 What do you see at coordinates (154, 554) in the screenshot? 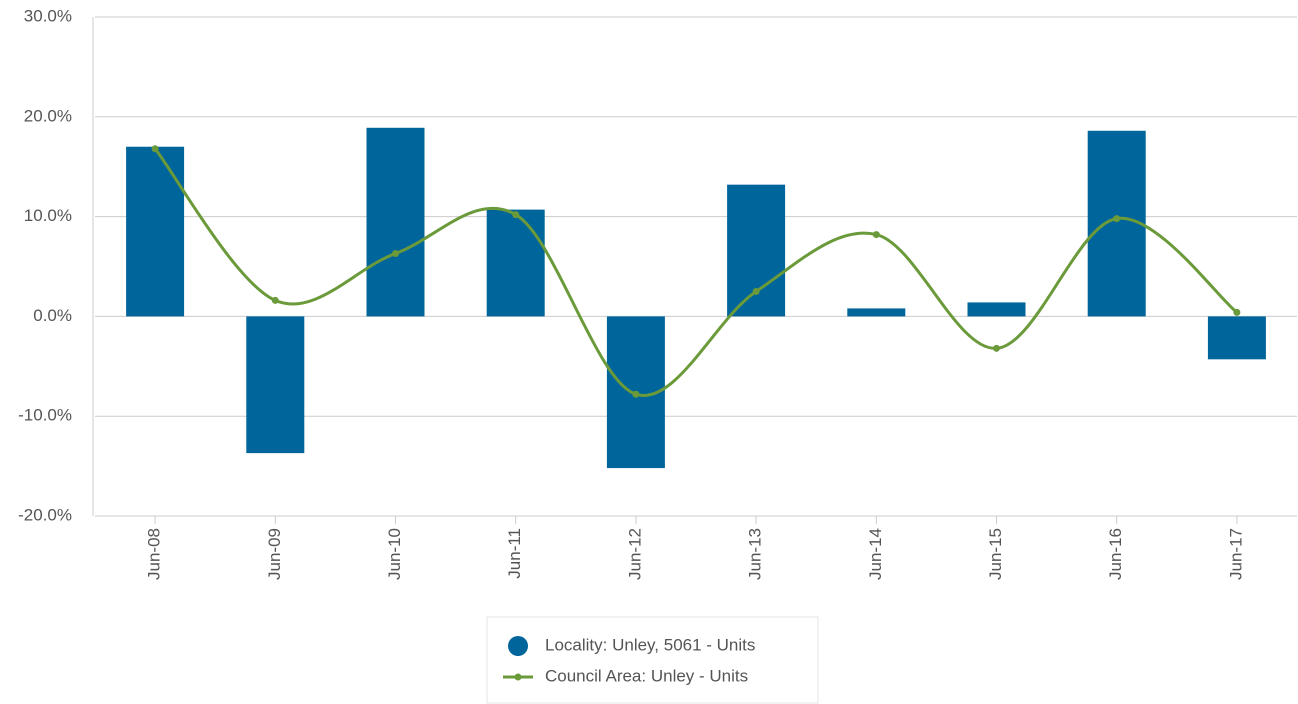
I see `x-tick-label: Jun-08` at bounding box center [154, 554].